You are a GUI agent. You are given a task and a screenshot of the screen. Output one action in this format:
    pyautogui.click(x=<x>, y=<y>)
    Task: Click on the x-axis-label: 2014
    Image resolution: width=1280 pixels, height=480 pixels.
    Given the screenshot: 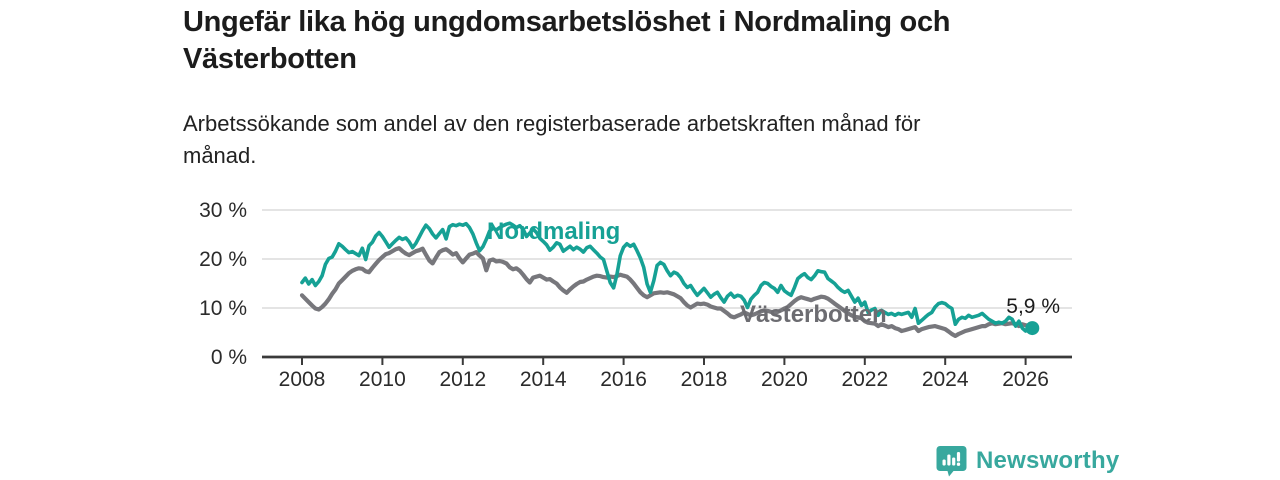 What is the action you would take?
    pyautogui.click(x=543, y=379)
    